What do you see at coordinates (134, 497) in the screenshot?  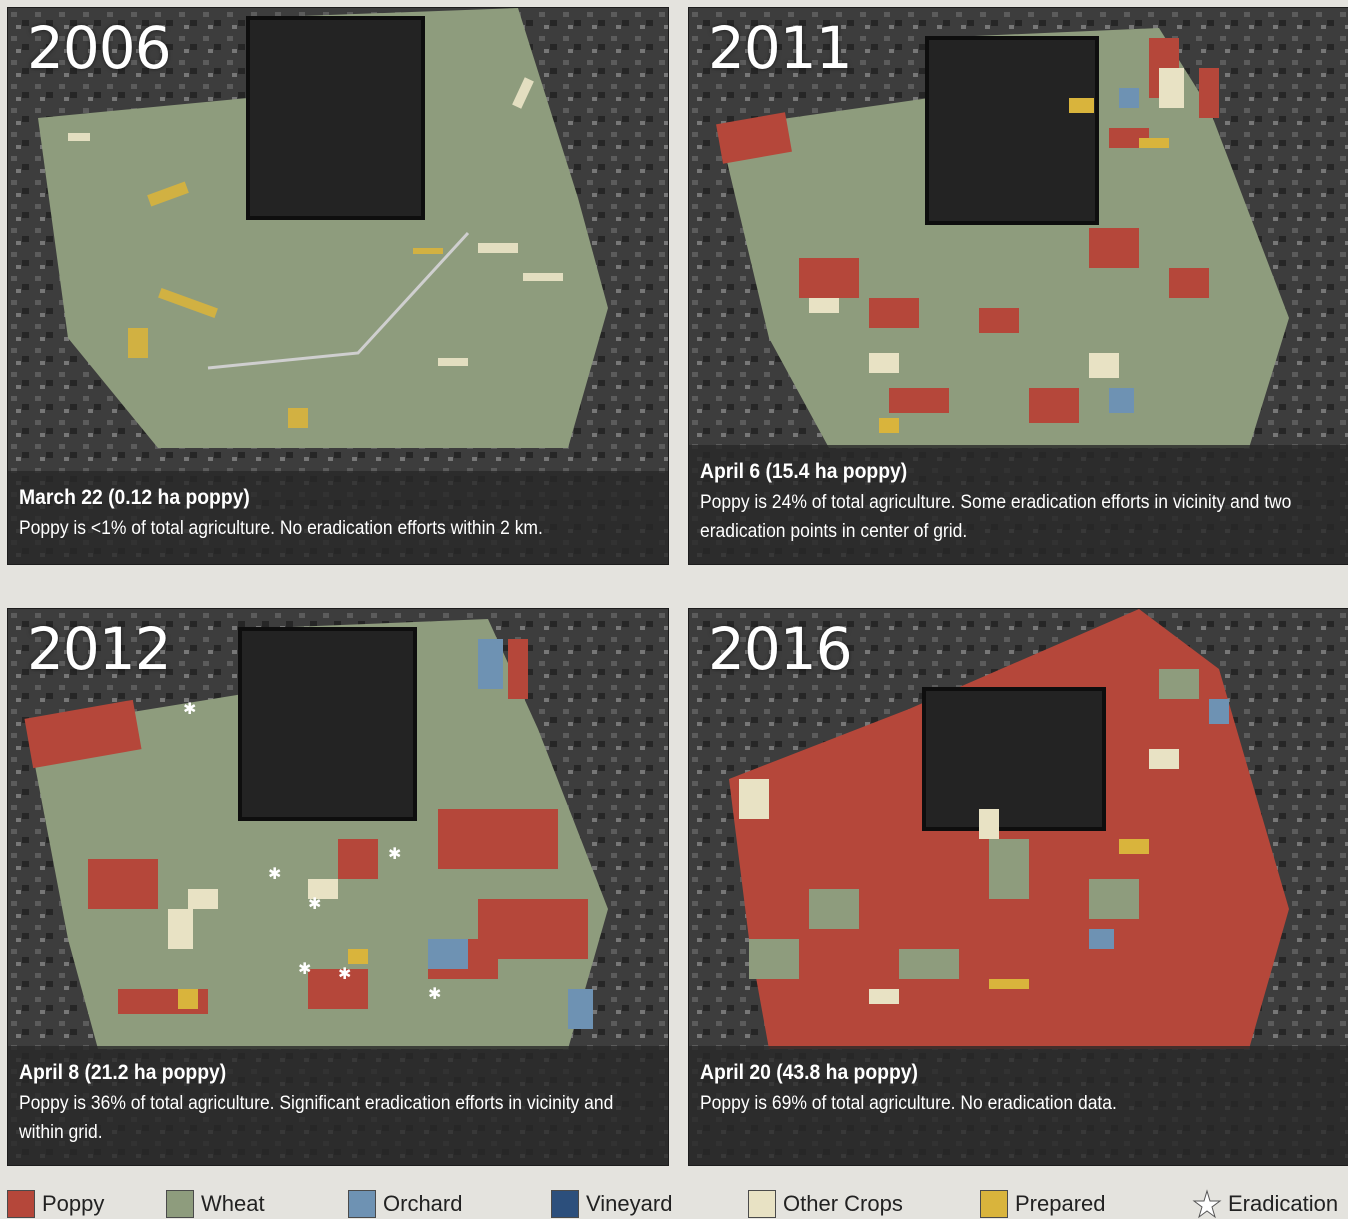 I see `caption-title: March 22 (0.12 ha poppy)` at bounding box center [134, 497].